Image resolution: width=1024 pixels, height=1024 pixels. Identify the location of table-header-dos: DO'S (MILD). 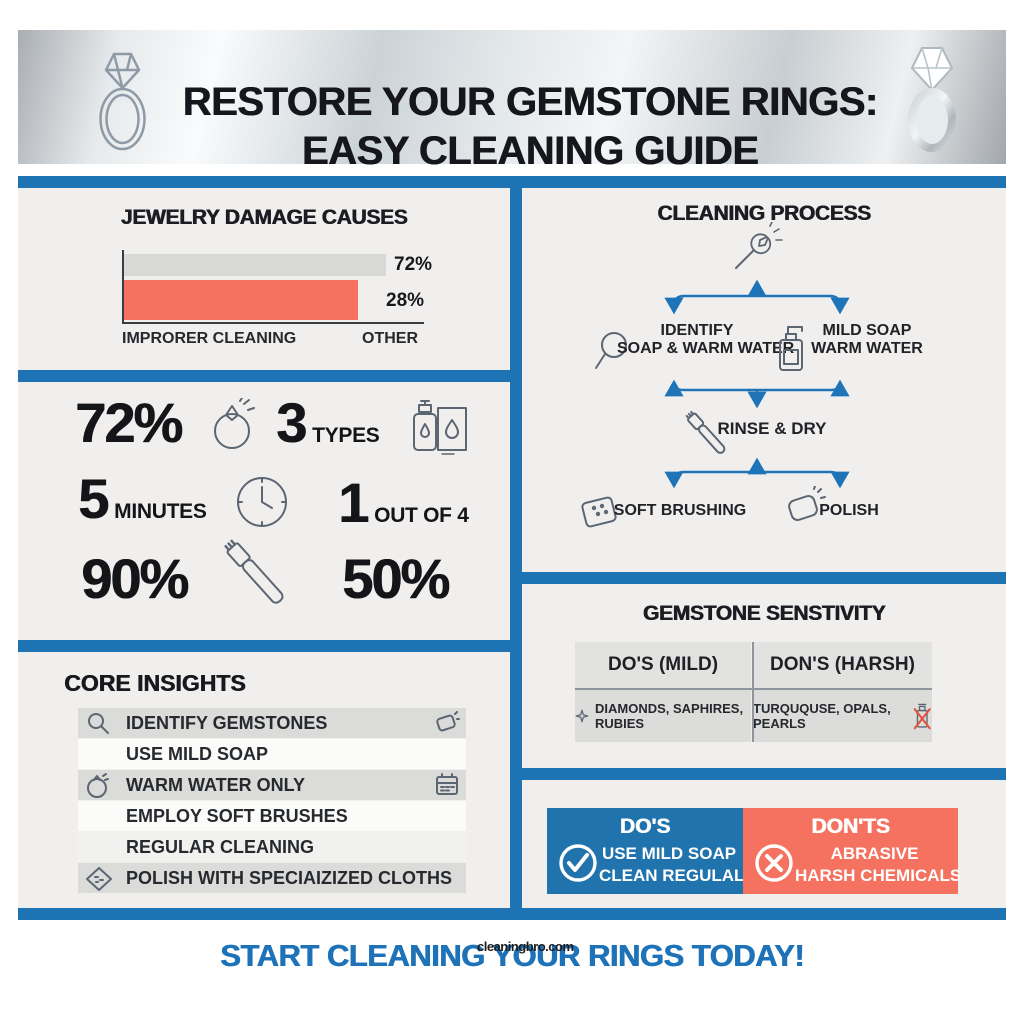
(663, 665).